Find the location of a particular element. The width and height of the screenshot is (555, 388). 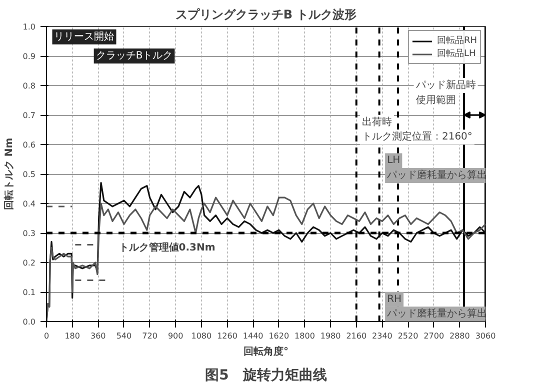

x-tick-label: 1980 is located at coordinates (330, 336).